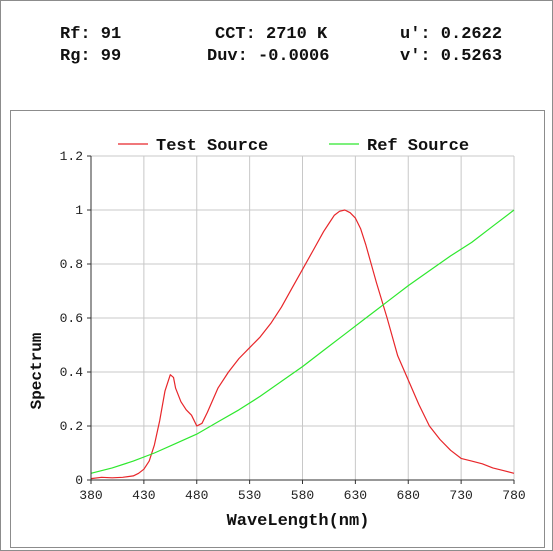  Describe the element at coordinates (71, 318) in the screenshot. I see `y-tick-label: 0.6` at that location.